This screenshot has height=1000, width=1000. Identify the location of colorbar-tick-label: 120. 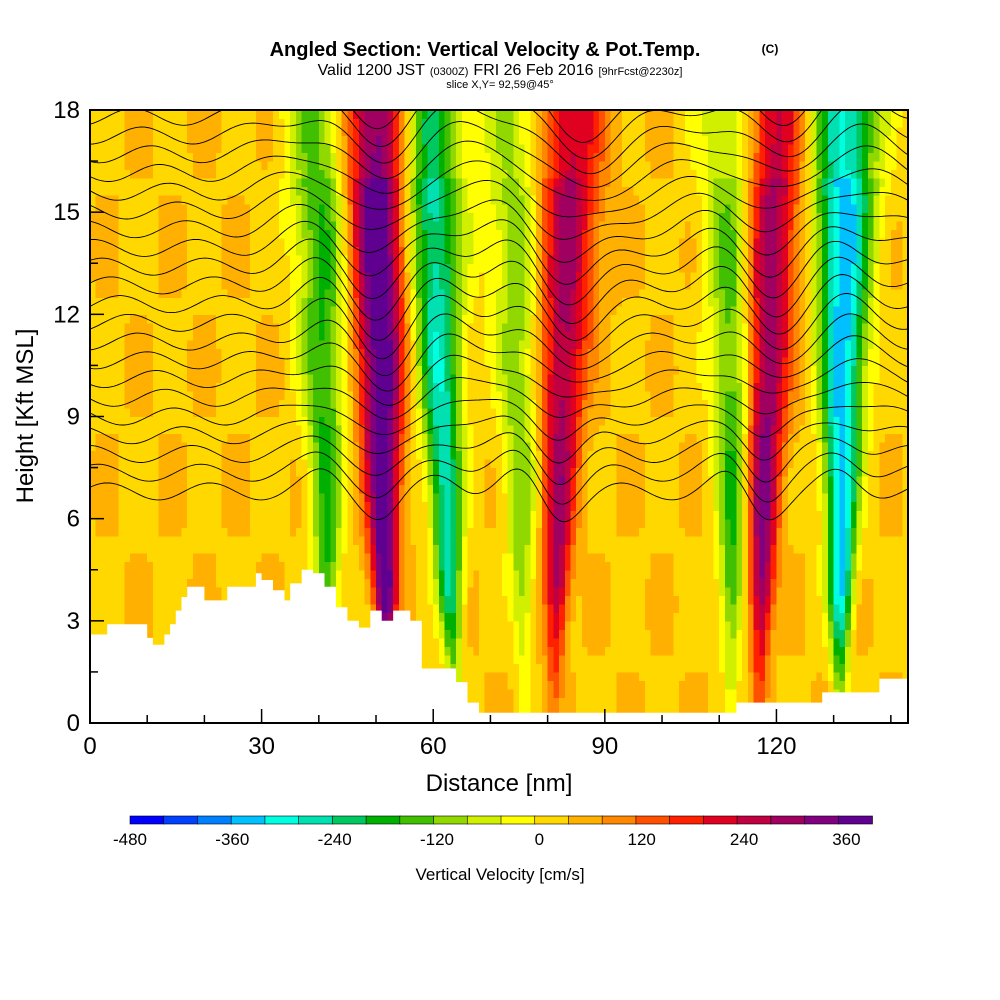
(642, 839).